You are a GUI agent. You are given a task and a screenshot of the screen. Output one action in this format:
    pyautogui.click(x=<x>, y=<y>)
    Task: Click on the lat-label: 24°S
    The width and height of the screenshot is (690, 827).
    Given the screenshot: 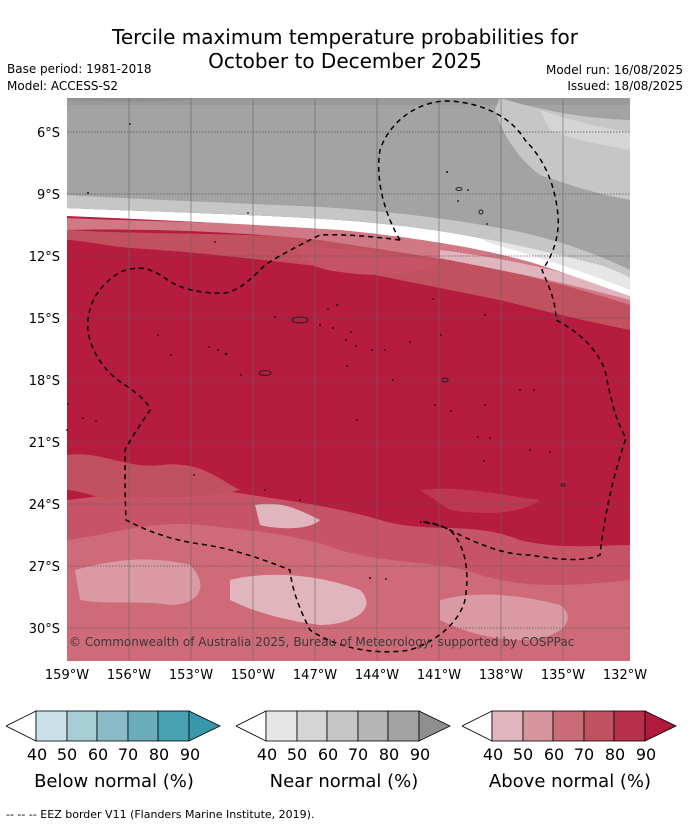 What is the action you would take?
    pyautogui.click(x=44, y=505)
    